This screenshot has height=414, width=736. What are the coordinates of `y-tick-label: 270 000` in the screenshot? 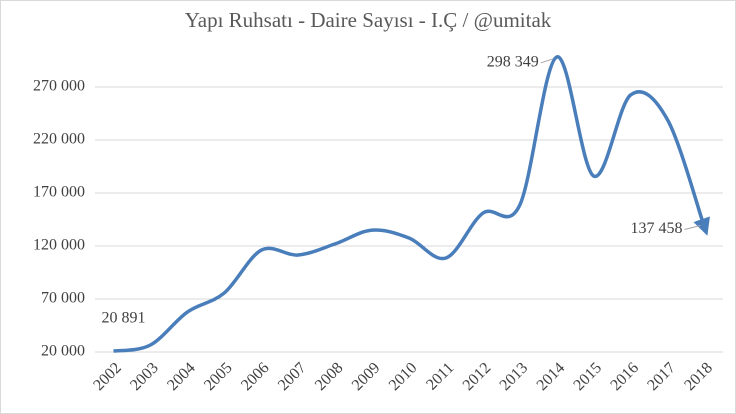 It's located at (59, 86).